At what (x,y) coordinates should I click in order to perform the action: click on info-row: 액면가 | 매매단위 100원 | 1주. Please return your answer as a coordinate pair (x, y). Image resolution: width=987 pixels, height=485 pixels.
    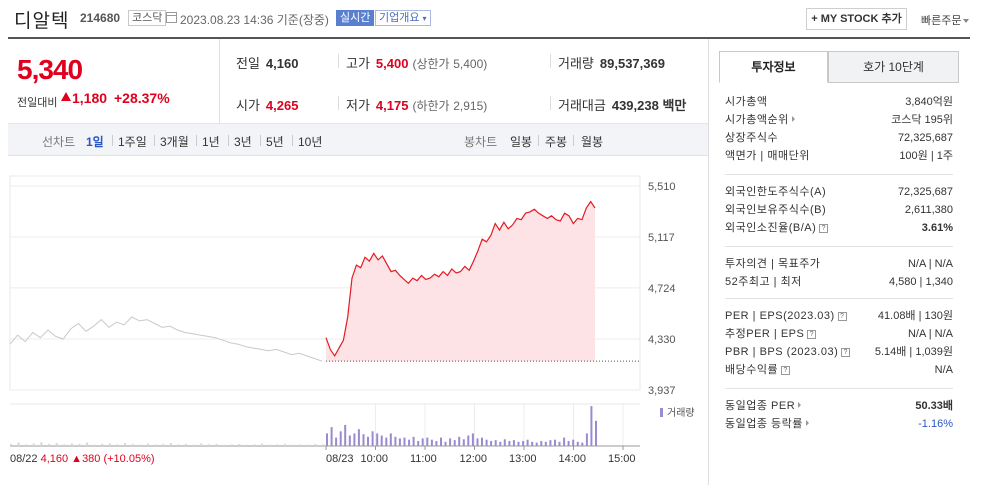
    Looking at the image, I should click on (839, 156).